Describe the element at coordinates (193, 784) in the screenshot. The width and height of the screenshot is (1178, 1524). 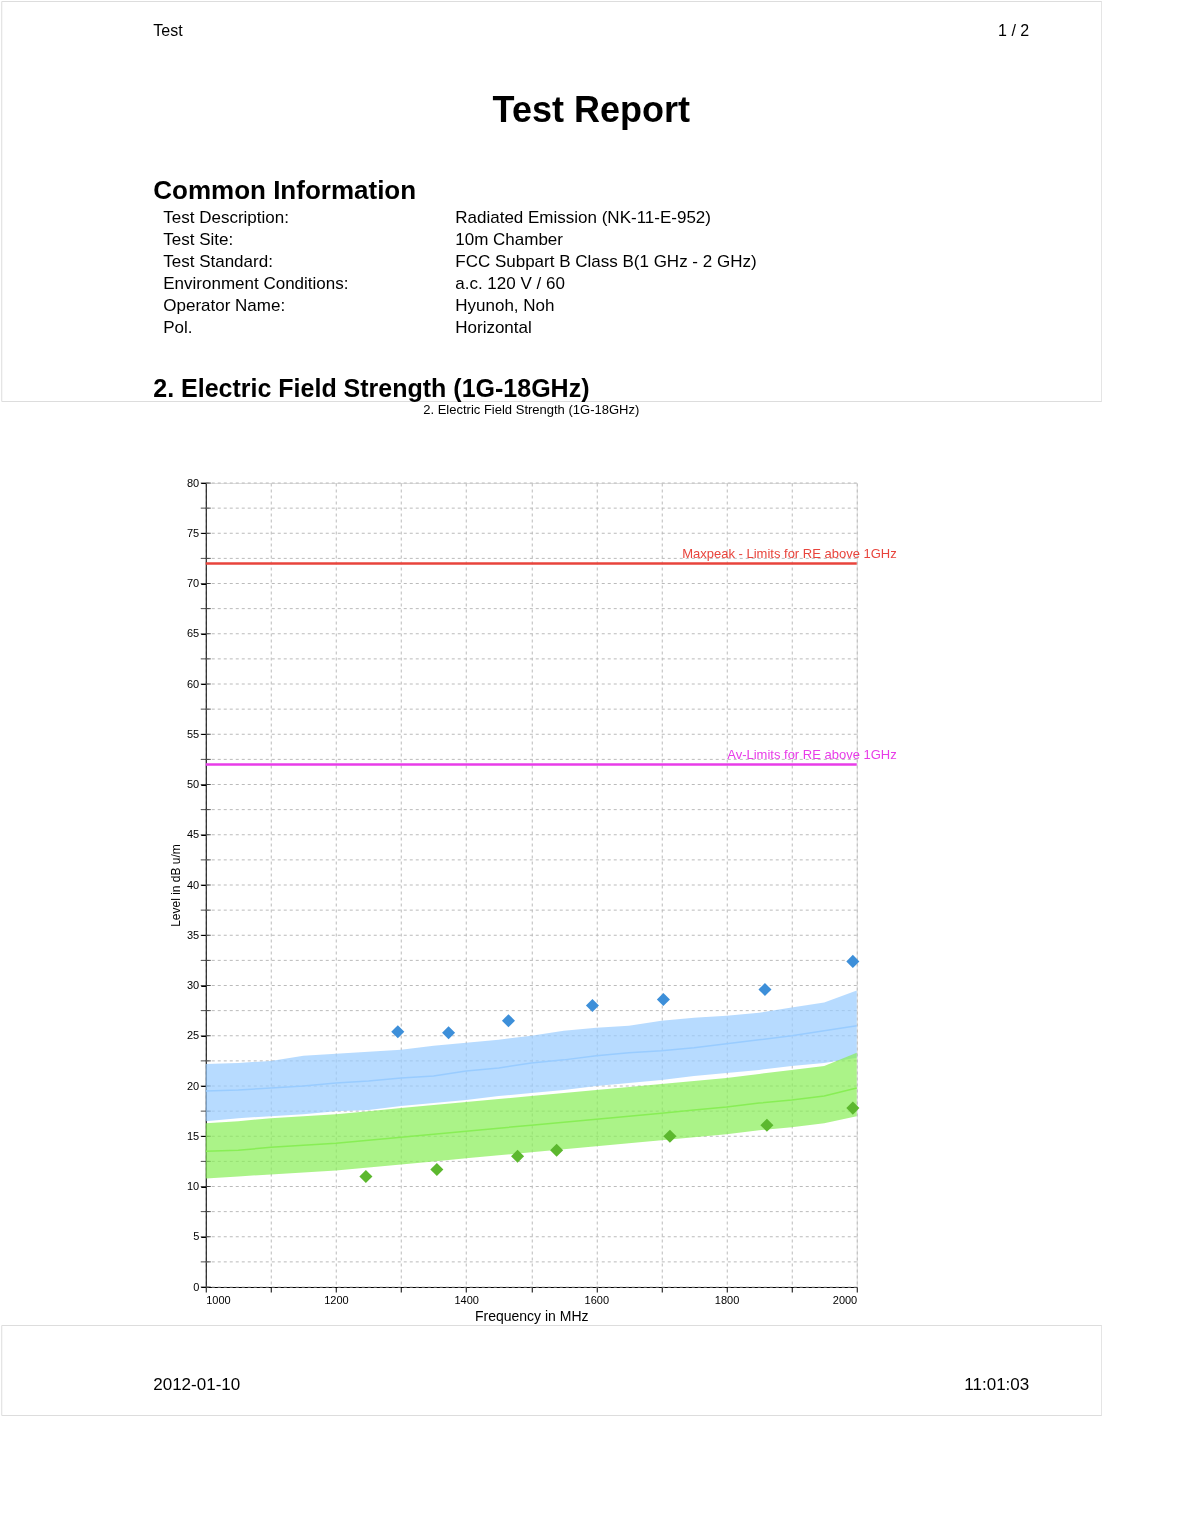
I see `y-tick-label: 50` at that location.